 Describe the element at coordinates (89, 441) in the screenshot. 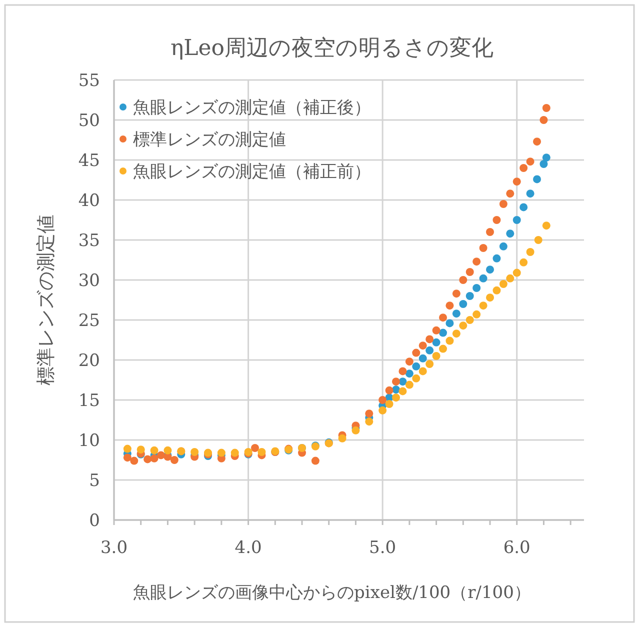

I see `y-tick-label: 10` at that location.